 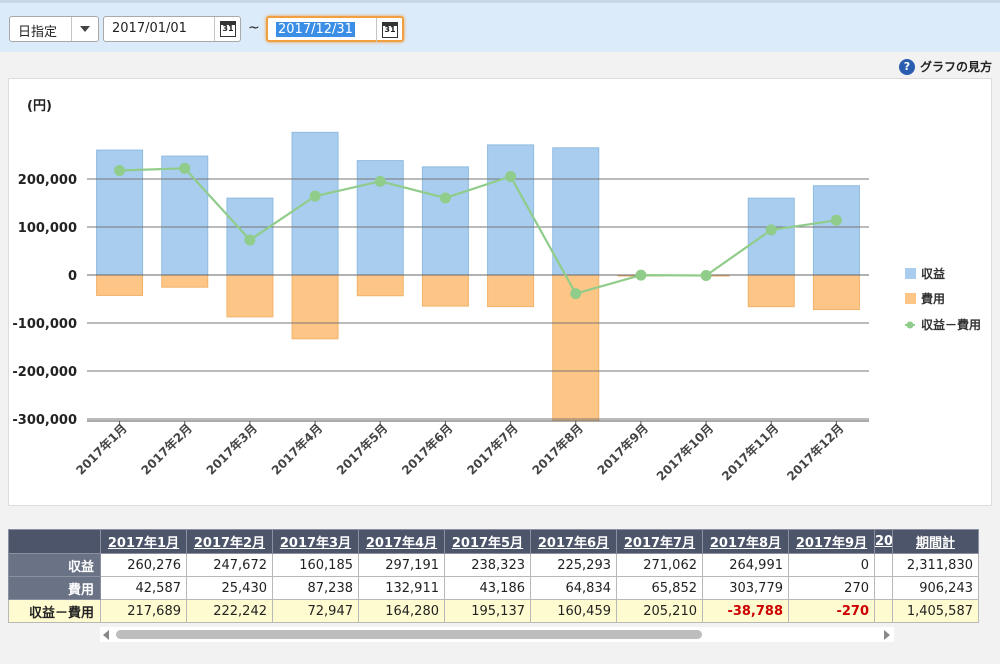 I want to click on table-cell: 264,991, so click(x=745, y=565).